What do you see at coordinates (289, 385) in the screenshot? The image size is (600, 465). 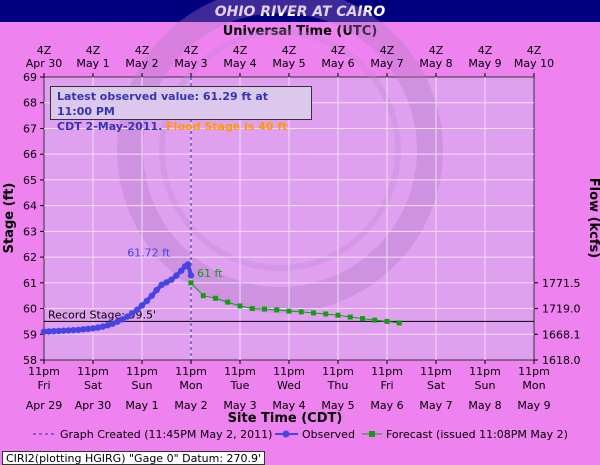 I see `x-tick-day: Wed` at bounding box center [289, 385].